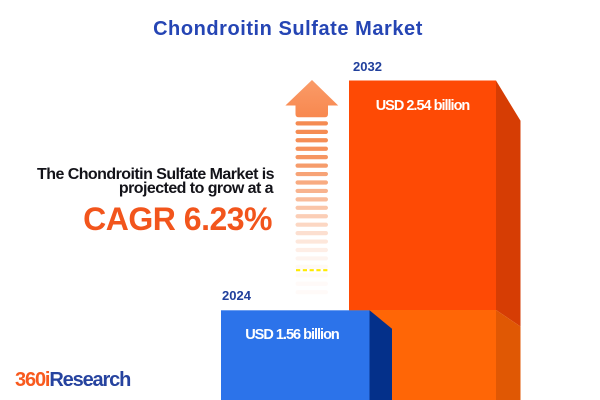 This screenshot has width=600, height=400. Describe the element at coordinates (508, 203) in the screenshot. I see `bar-2032-side-top` at that location.